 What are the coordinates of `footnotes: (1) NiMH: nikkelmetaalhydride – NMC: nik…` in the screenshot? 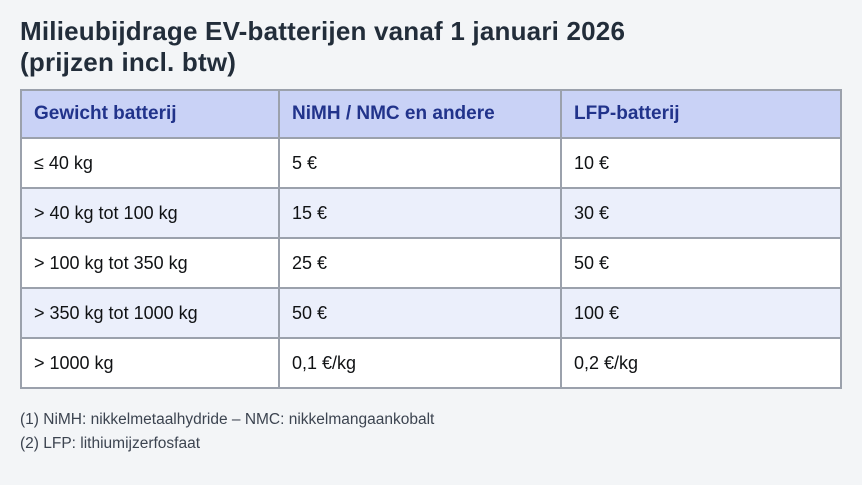 It's located at (431, 432).